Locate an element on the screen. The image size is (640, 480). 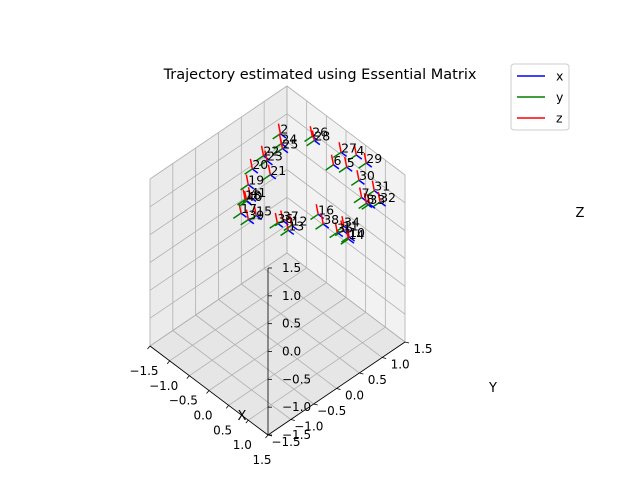
side-grid-z is located at coordinates (218, 132).